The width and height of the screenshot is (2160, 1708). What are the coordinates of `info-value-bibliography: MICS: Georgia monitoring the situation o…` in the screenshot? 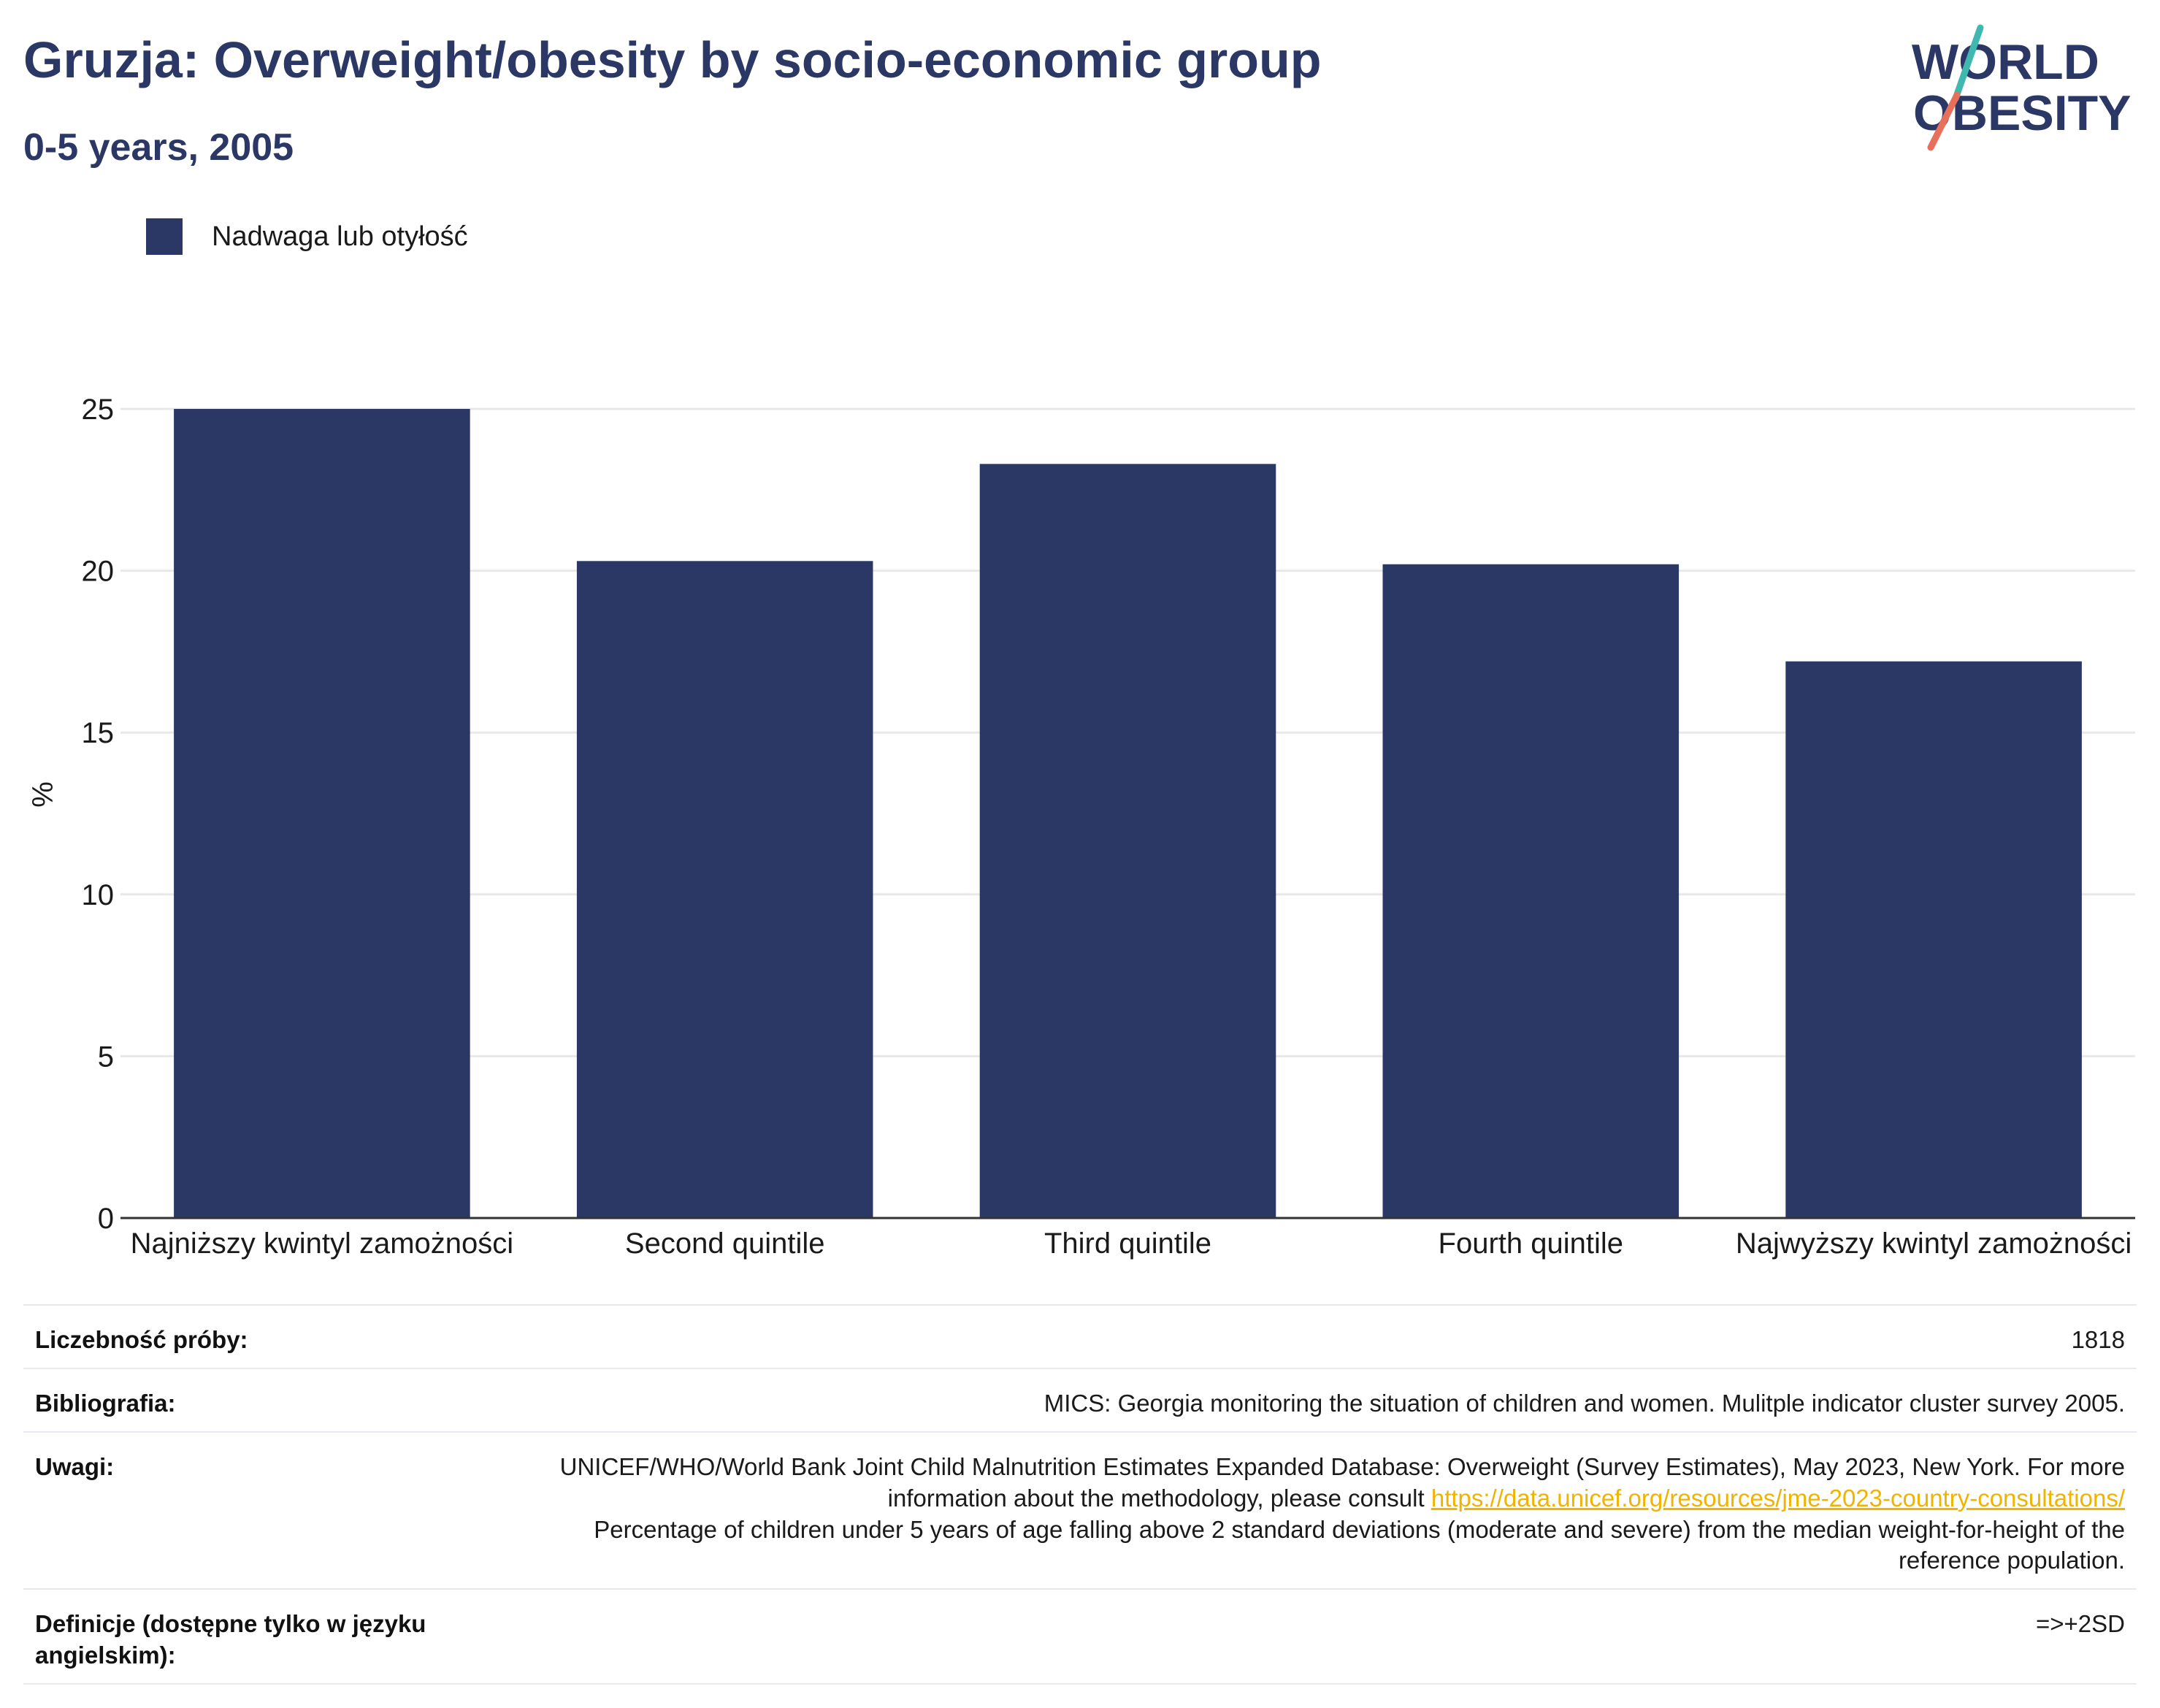 It's located at (1311, 1399).